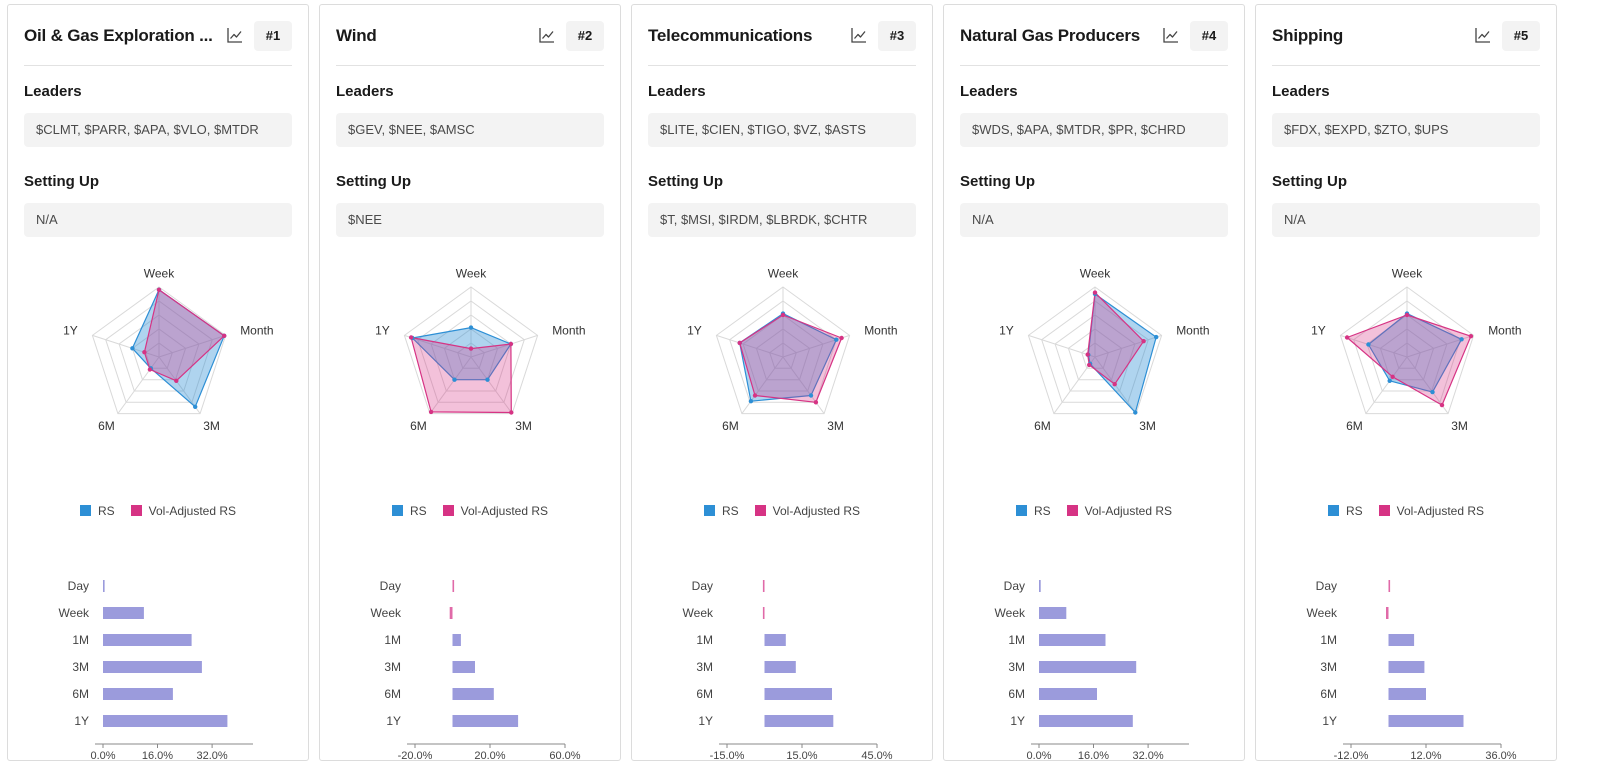 Image resolution: width=1599 pixels, height=781 pixels. I want to click on radar-axis-label: 3M, so click(211, 426).